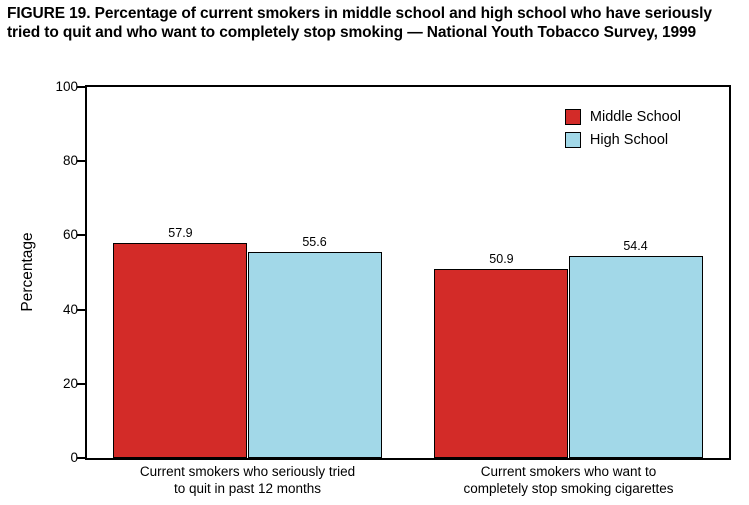 This screenshot has height=505, width=749. Describe the element at coordinates (572, 117) in the screenshot. I see `legend-swatch-middle-school` at that location.